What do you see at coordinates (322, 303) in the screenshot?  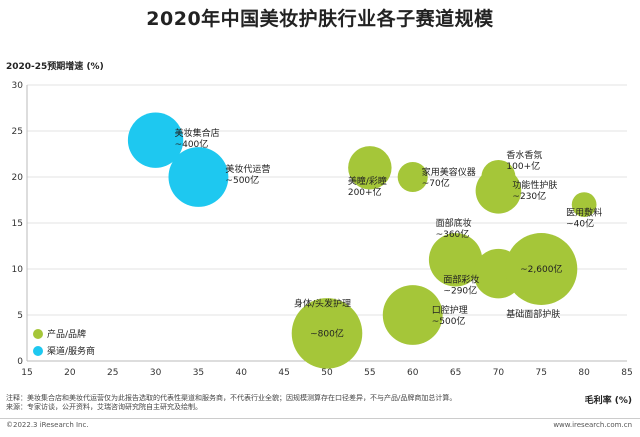 I see `point-label: 身体/头发护理` at bounding box center [322, 303].